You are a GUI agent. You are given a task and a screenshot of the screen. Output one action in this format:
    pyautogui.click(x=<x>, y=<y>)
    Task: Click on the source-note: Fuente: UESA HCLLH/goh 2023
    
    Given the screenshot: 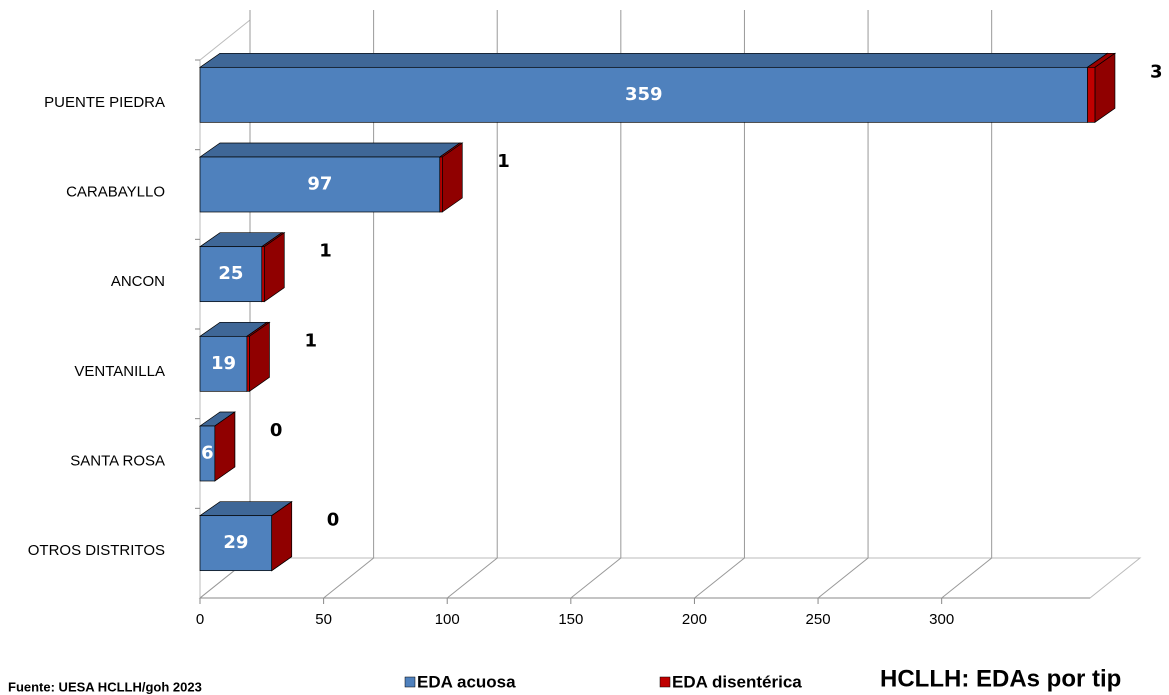 What is the action you would take?
    pyautogui.click(x=105, y=686)
    